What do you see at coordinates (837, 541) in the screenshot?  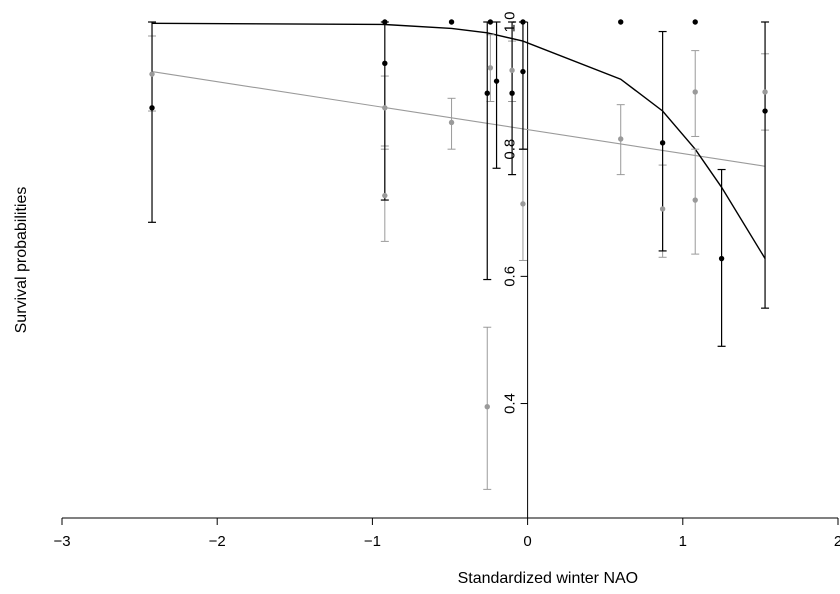 I see `x-tick-label: 2` at bounding box center [837, 541].